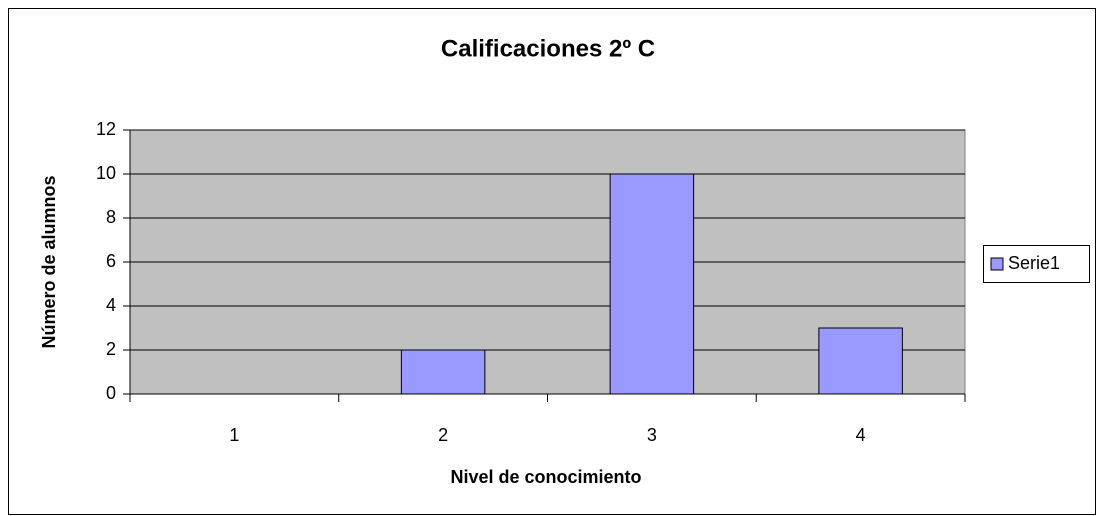 The image size is (1097, 516). What do you see at coordinates (545, 477) in the screenshot?
I see `x-axis-label: Nivel de conocimiento` at bounding box center [545, 477].